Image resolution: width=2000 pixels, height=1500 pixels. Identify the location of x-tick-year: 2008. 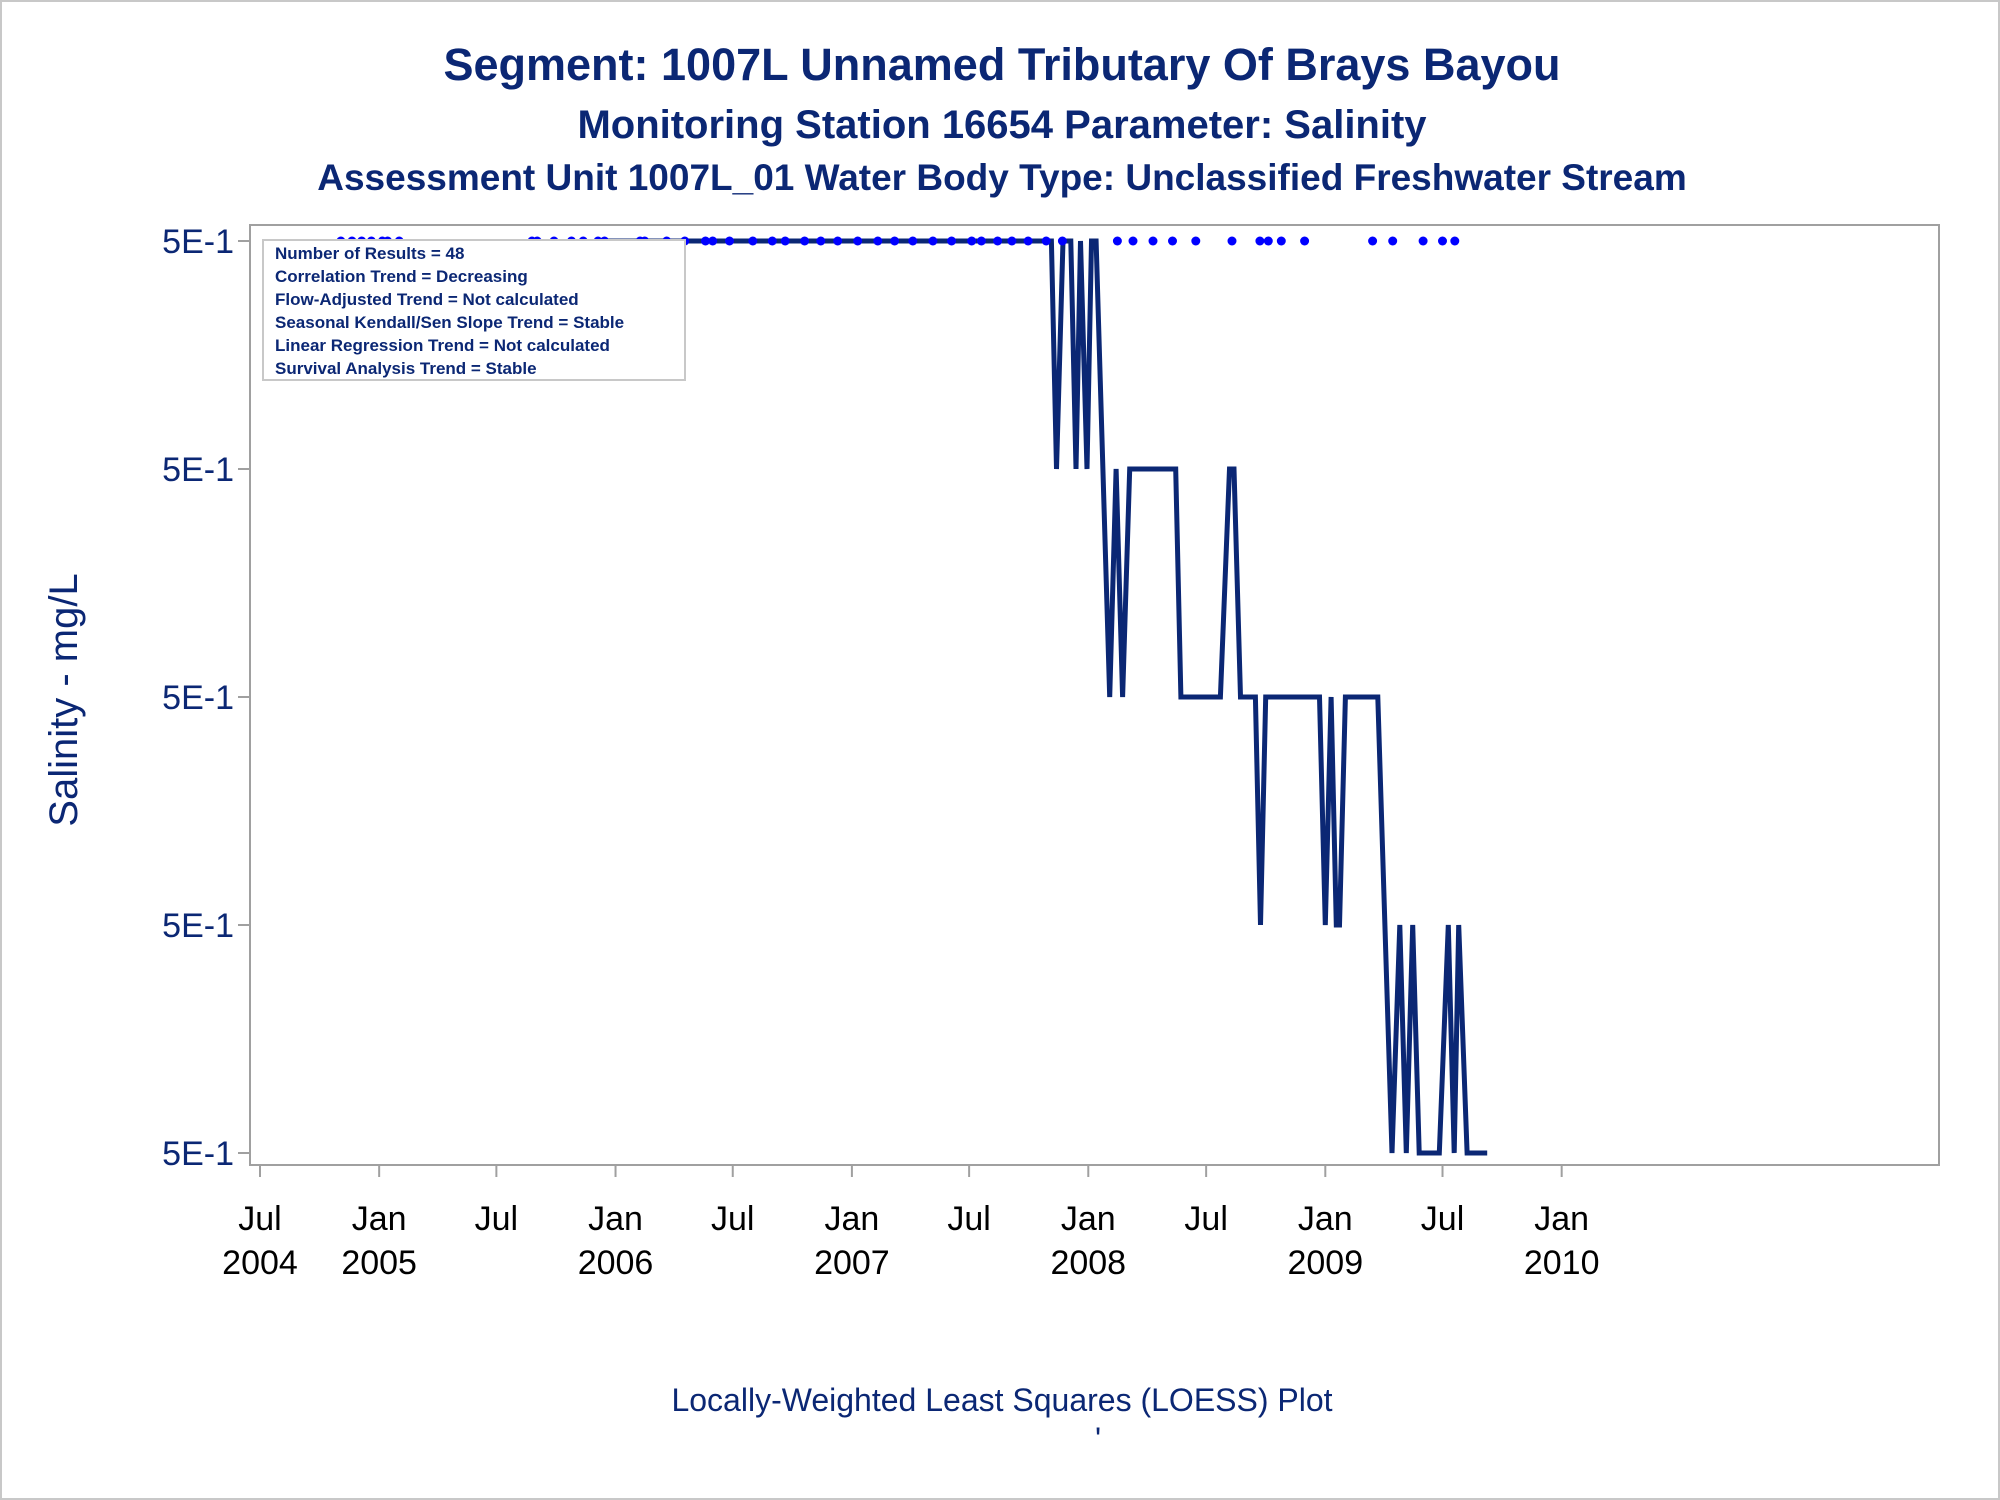
(1088, 1263).